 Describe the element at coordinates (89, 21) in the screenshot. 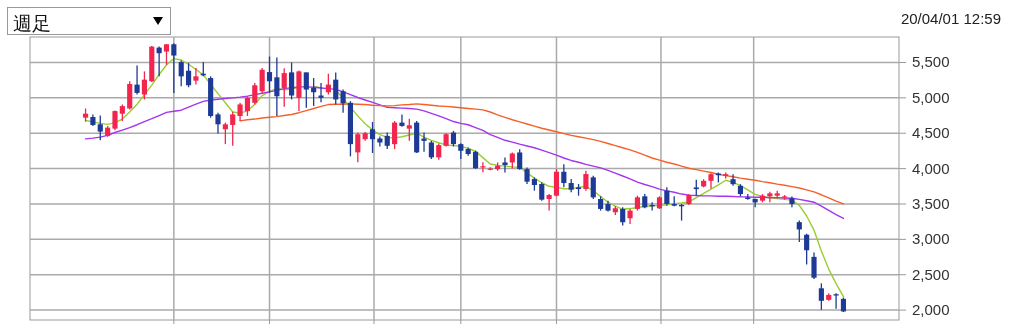

I see `dropdown: 週足` at that location.